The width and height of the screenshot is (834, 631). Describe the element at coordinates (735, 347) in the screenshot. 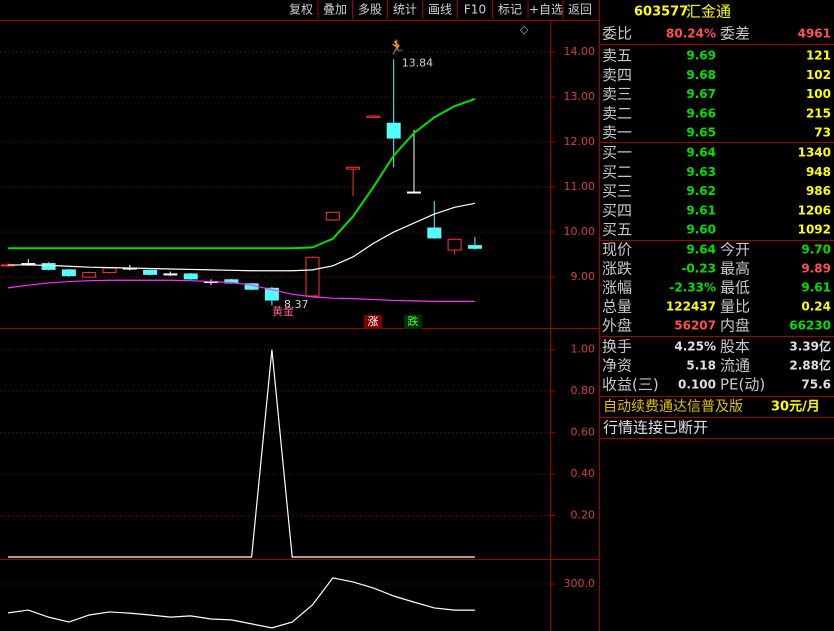

I see `quote-label: 股本` at that location.